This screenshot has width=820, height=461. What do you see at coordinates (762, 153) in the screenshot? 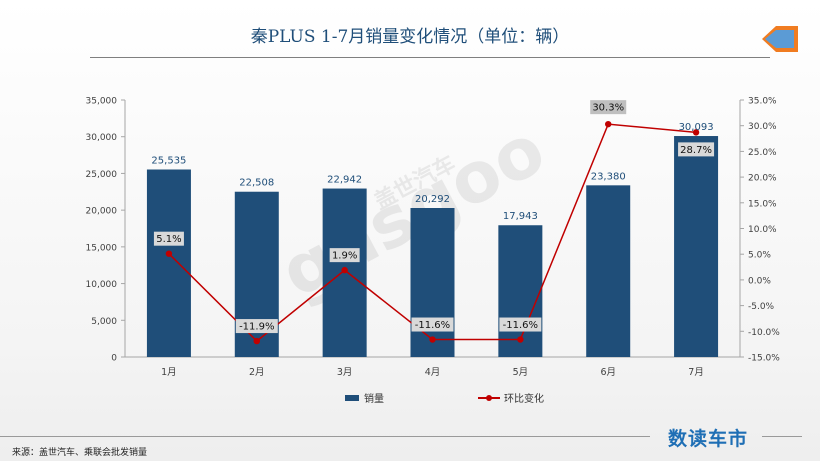
I see `y-right-tick-label: 25.0%` at bounding box center [762, 153].